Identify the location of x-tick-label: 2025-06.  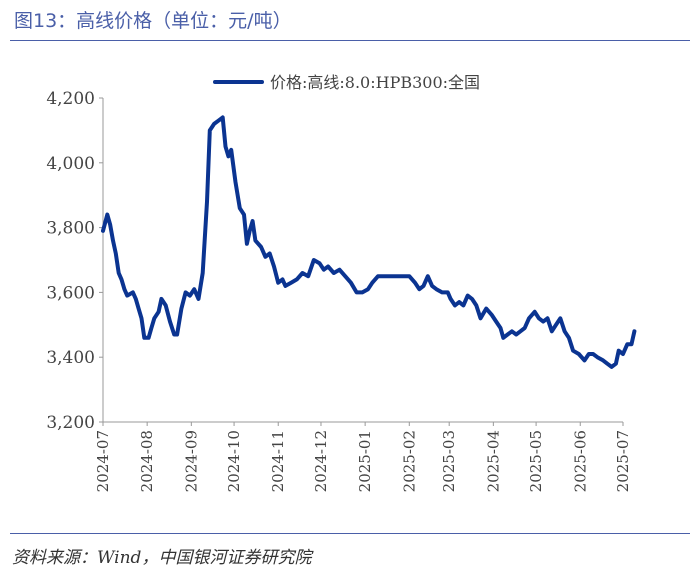
(580, 461).